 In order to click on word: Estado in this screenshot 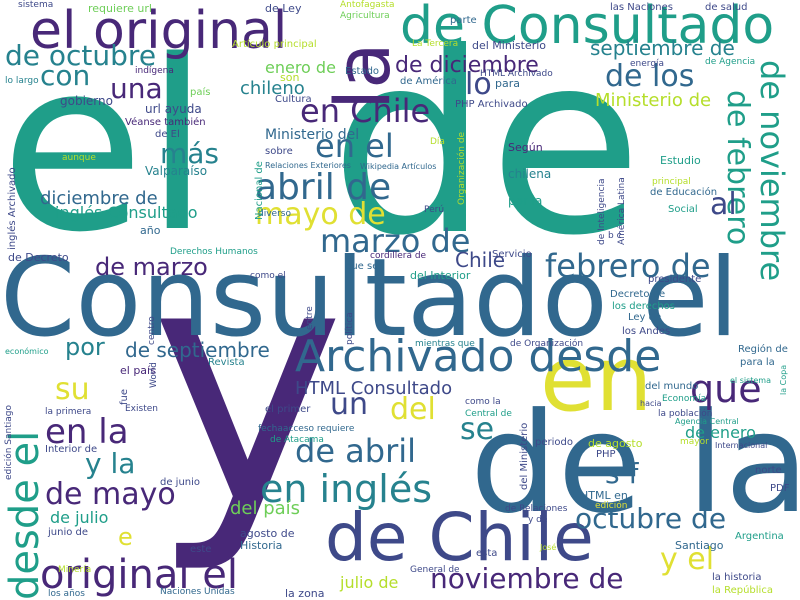, I will do `click(362, 71)`.